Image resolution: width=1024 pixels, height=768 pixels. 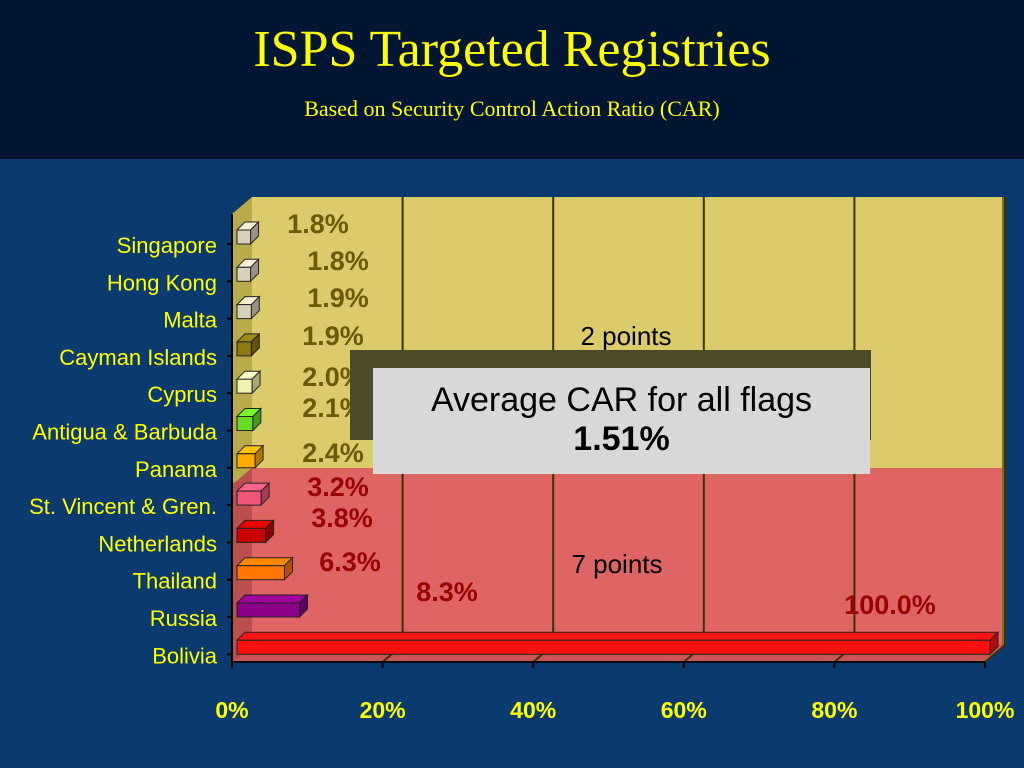 What do you see at coordinates (621, 439) in the screenshot?
I see `callout-value: 1.51%` at bounding box center [621, 439].